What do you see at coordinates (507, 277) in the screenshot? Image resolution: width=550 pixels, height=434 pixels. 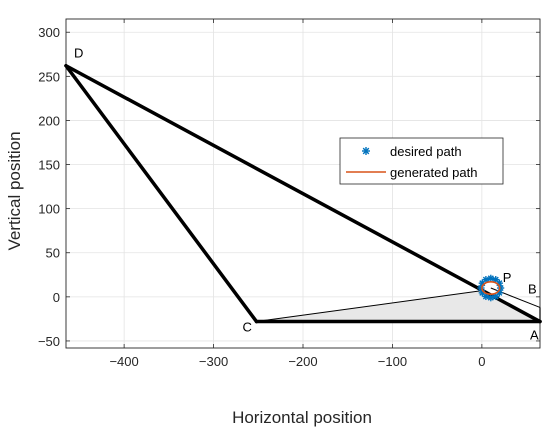 I see `point-label-p: P` at bounding box center [507, 277].